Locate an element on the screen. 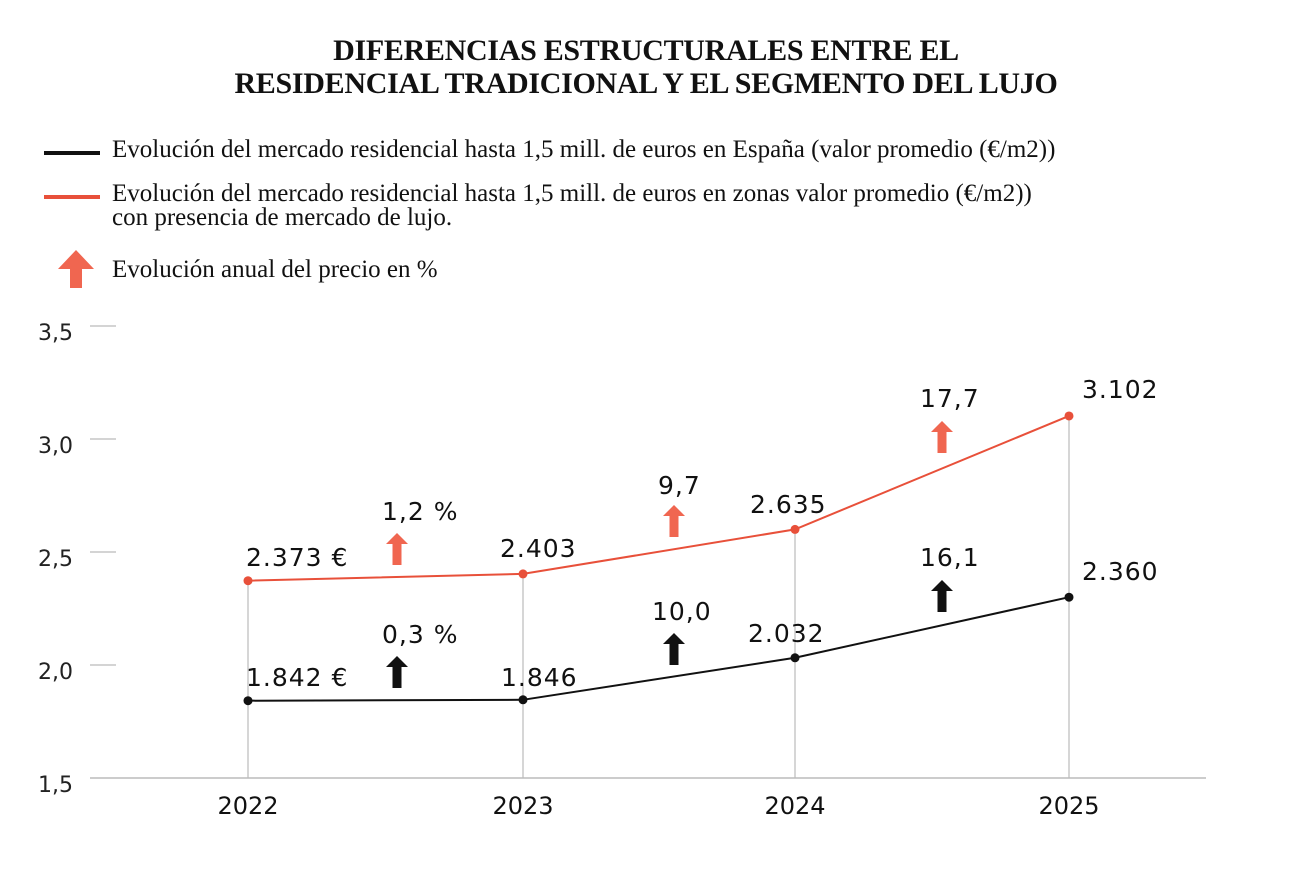  legend-swatch-red is located at coordinates (72, 197).